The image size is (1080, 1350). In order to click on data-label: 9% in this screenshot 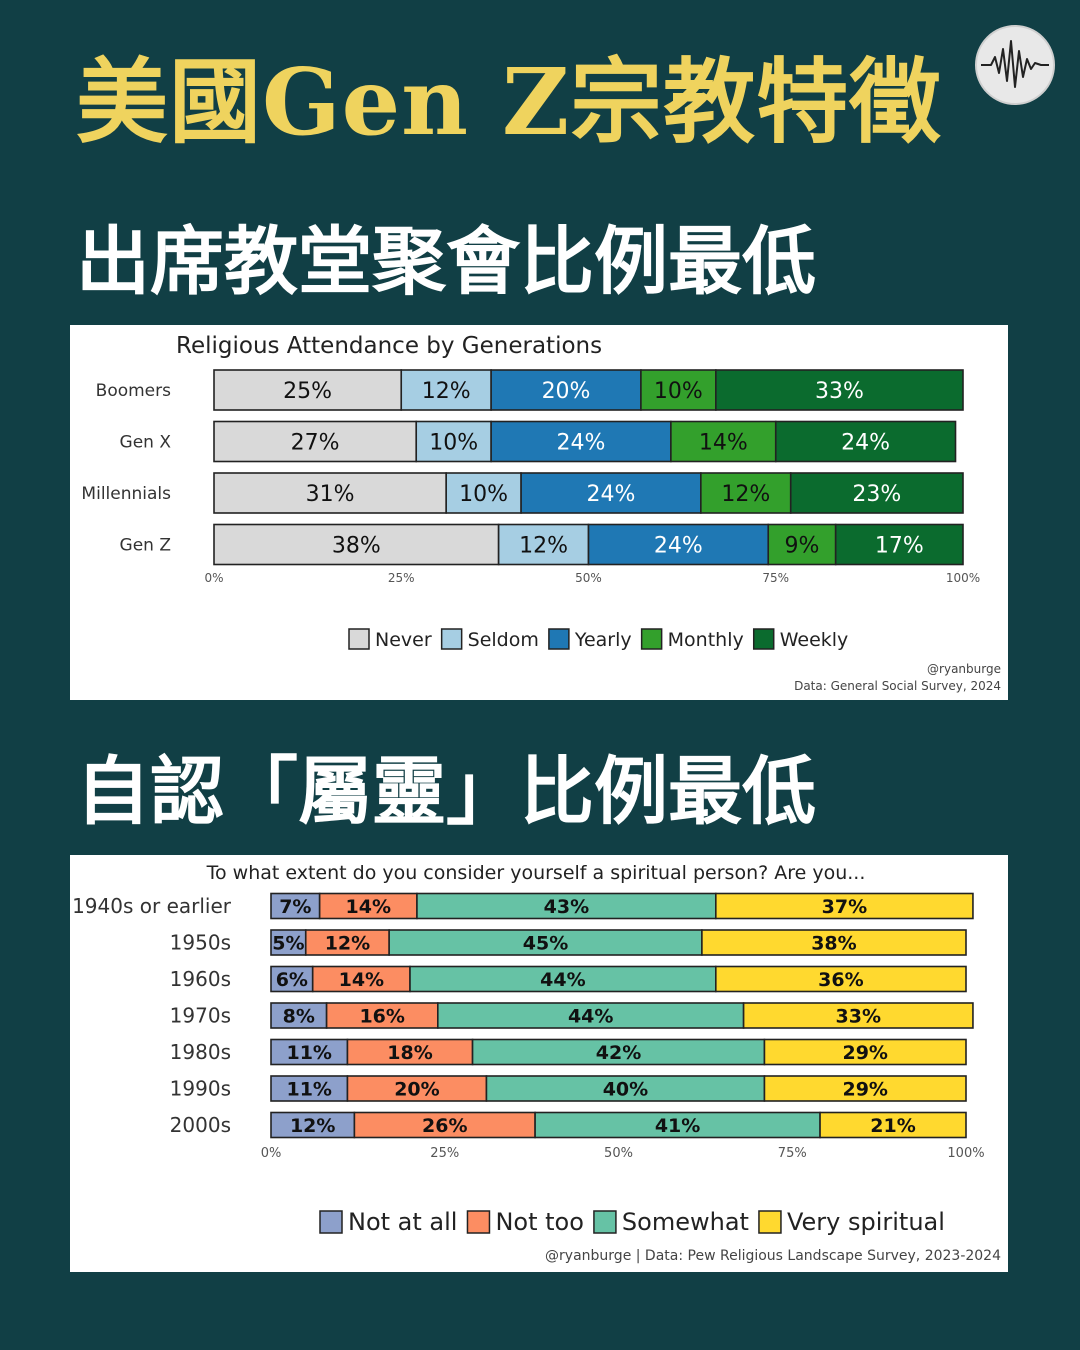, I will do `click(802, 545)`.